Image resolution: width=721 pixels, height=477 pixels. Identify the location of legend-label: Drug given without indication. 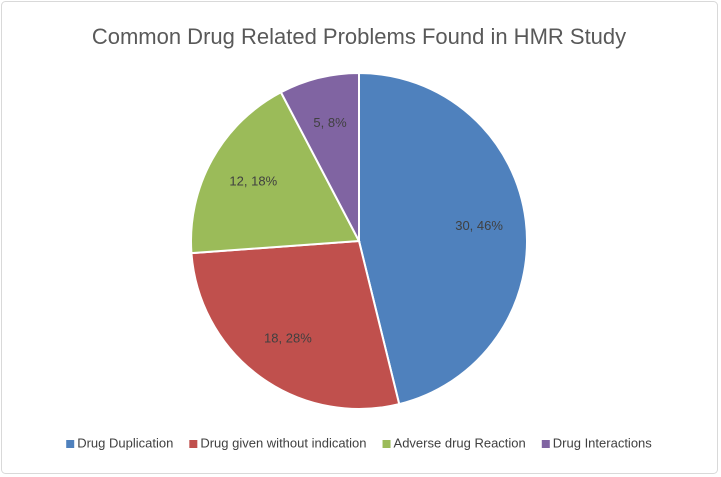
(283, 442).